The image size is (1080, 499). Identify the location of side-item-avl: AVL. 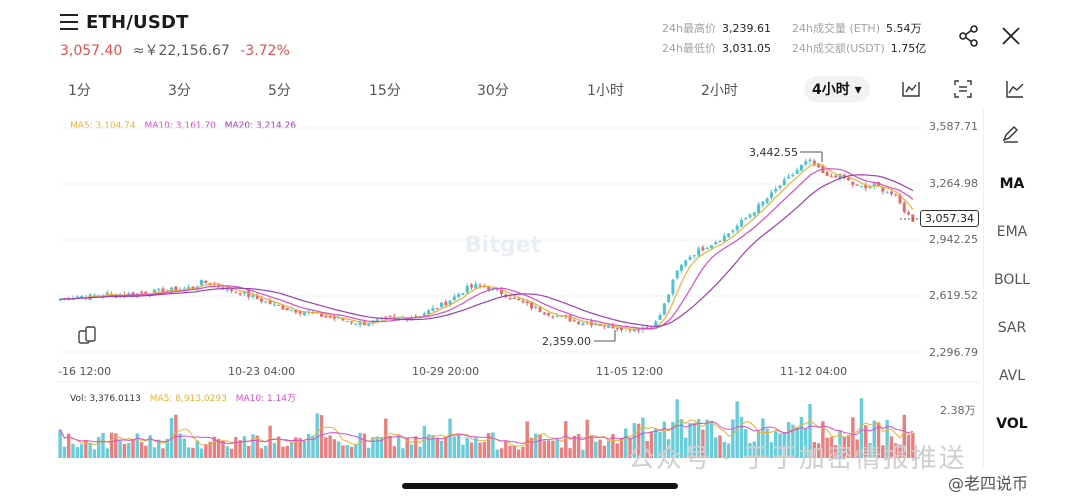
(1012, 376).